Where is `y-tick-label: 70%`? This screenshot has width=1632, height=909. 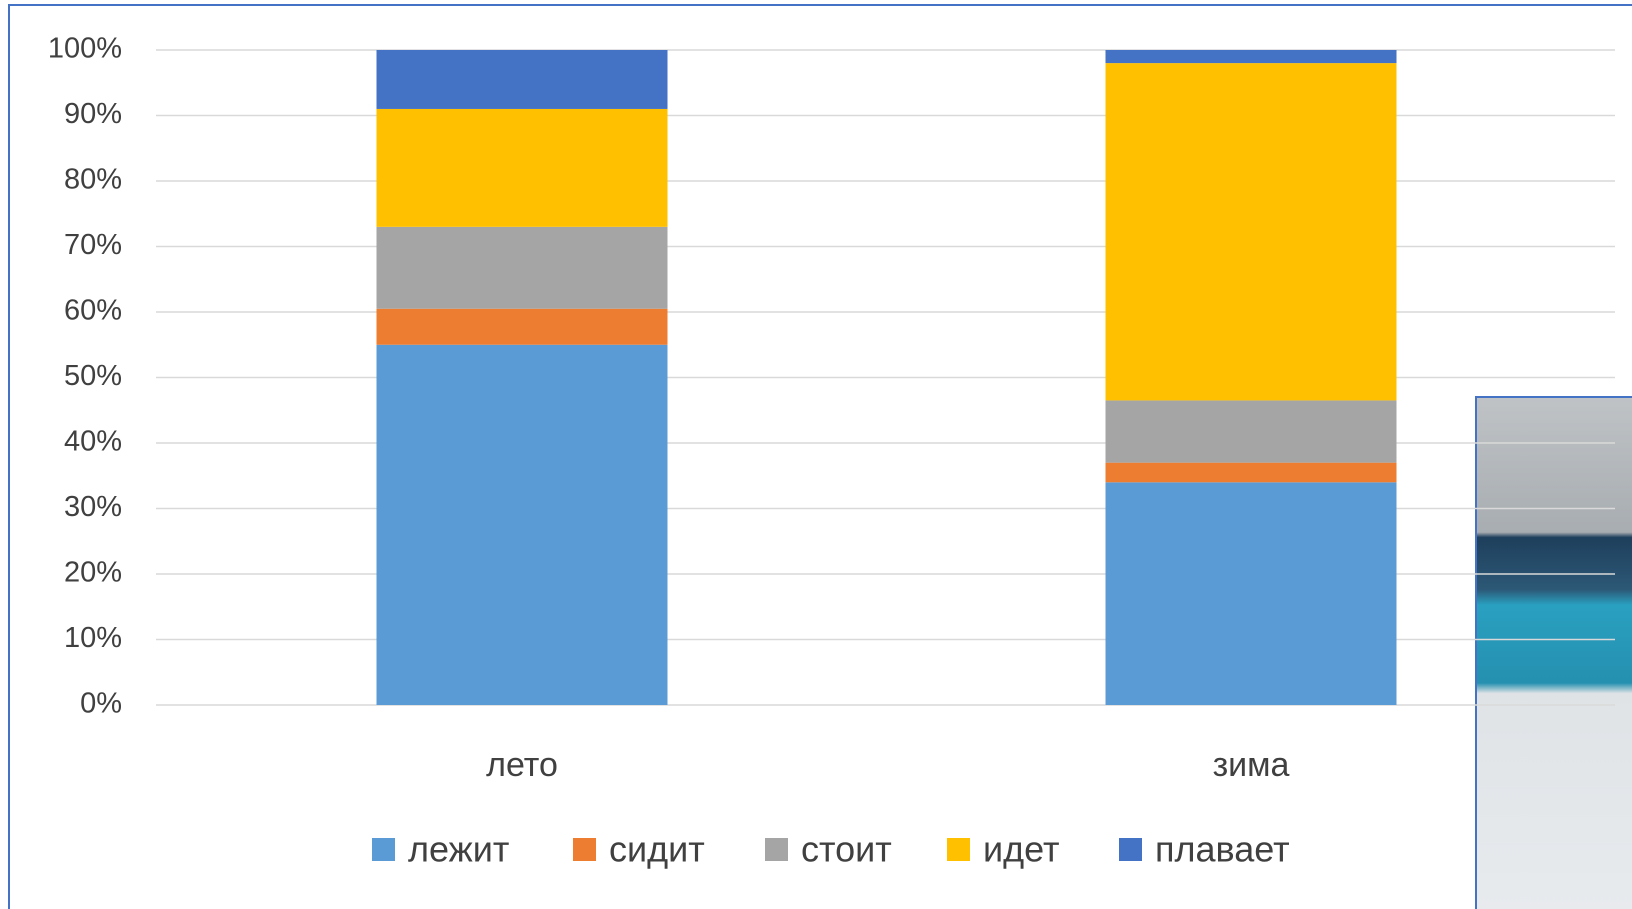
y-tick-label: 70% is located at coordinates (93, 245).